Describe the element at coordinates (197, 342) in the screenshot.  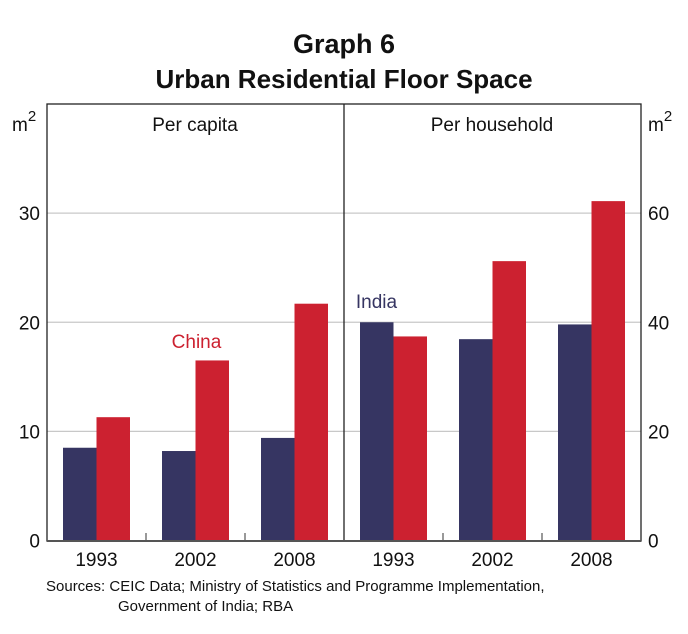
I see `series-label-china: China` at that location.